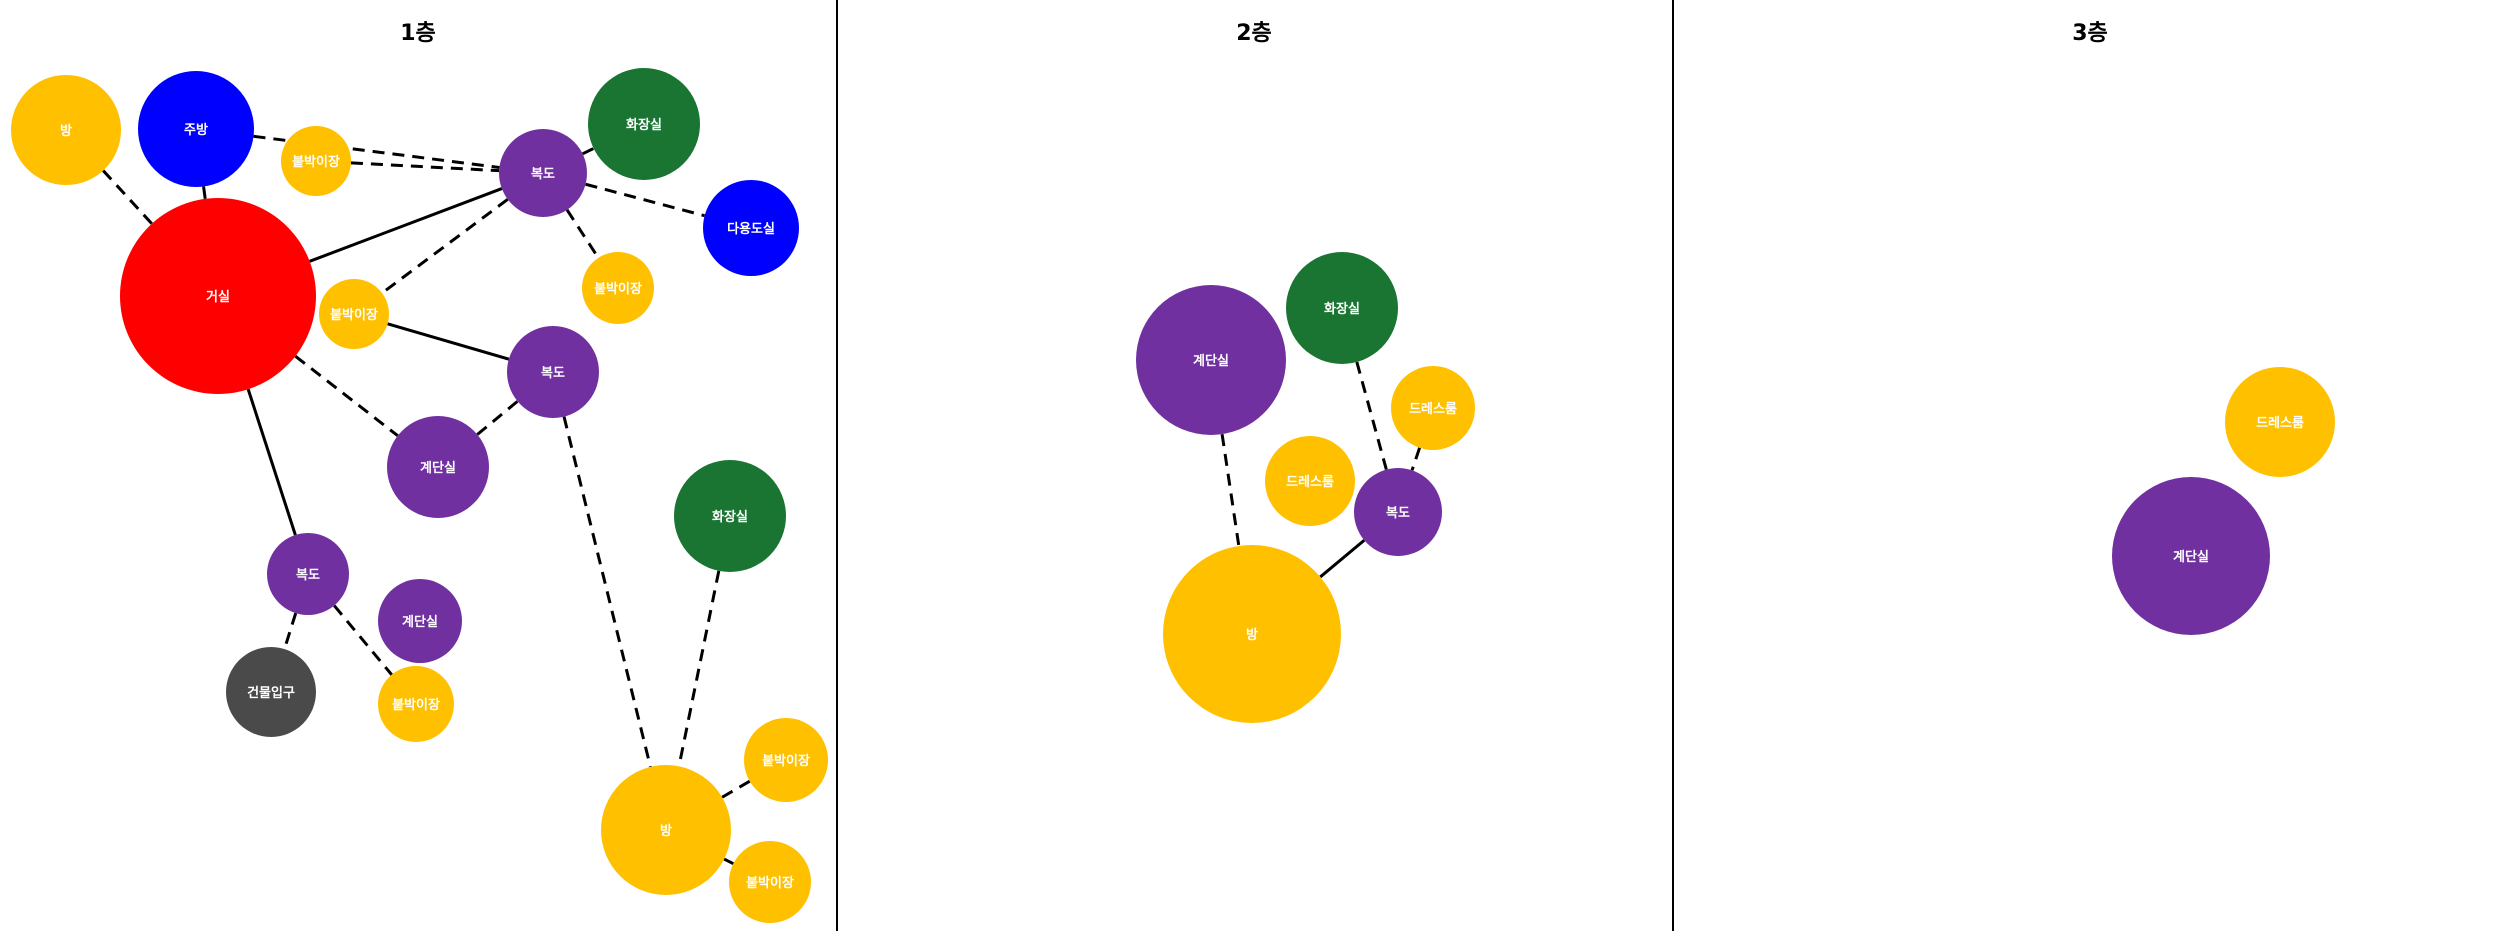  I want to click on node-label-p1-corridor-c: 복도, so click(308, 575).